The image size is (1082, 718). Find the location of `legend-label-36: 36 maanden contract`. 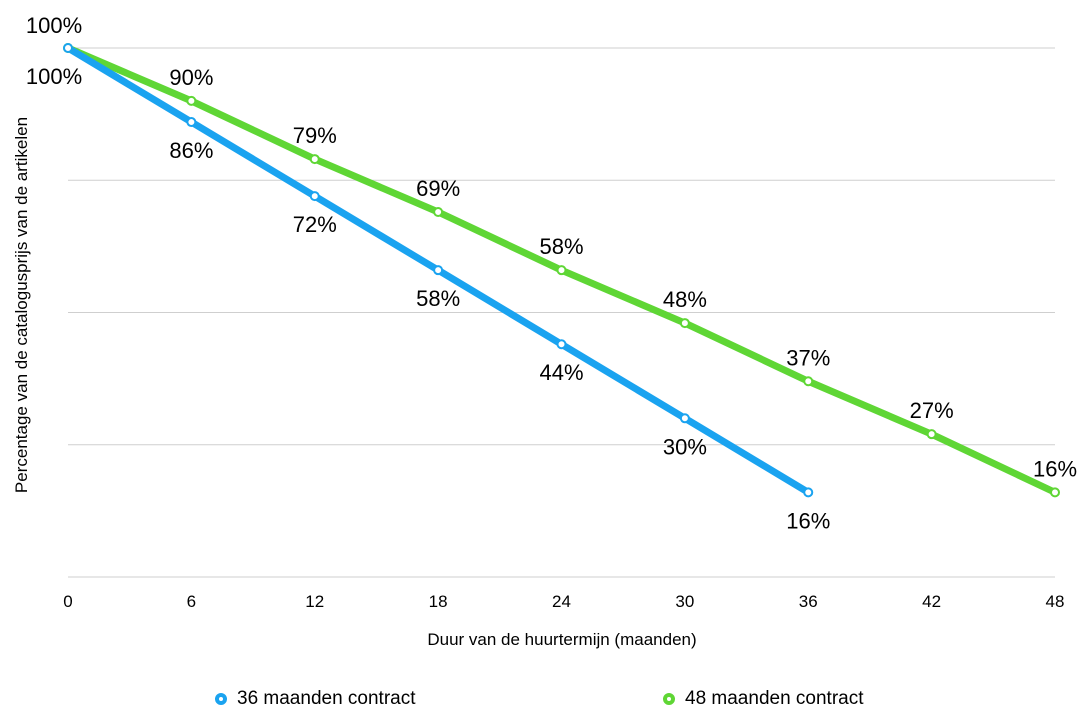

legend-label-36: 36 maanden contract is located at coordinates (326, 698).